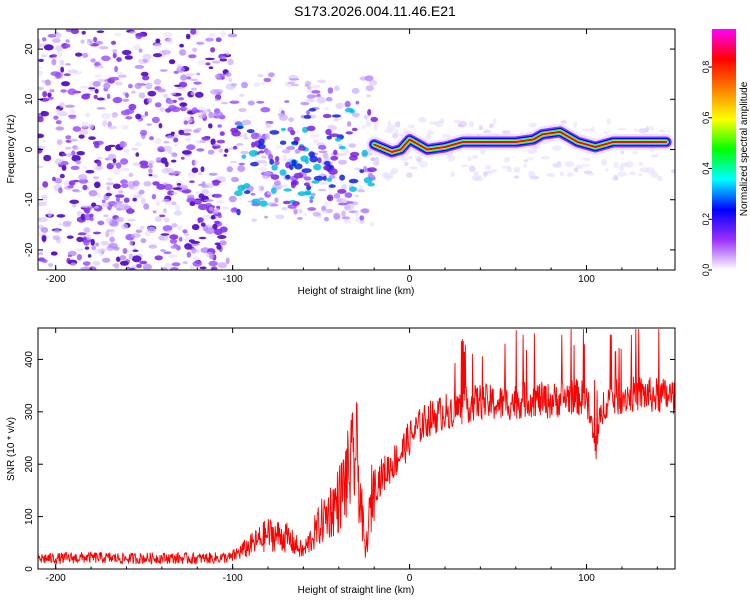 Image resolution: width=750 pixels, height=600 pixels. What do you see at coordinates (410, 279) in the screenshot?
I see `x-tick-label: 0` at bounding box center [410, 279].